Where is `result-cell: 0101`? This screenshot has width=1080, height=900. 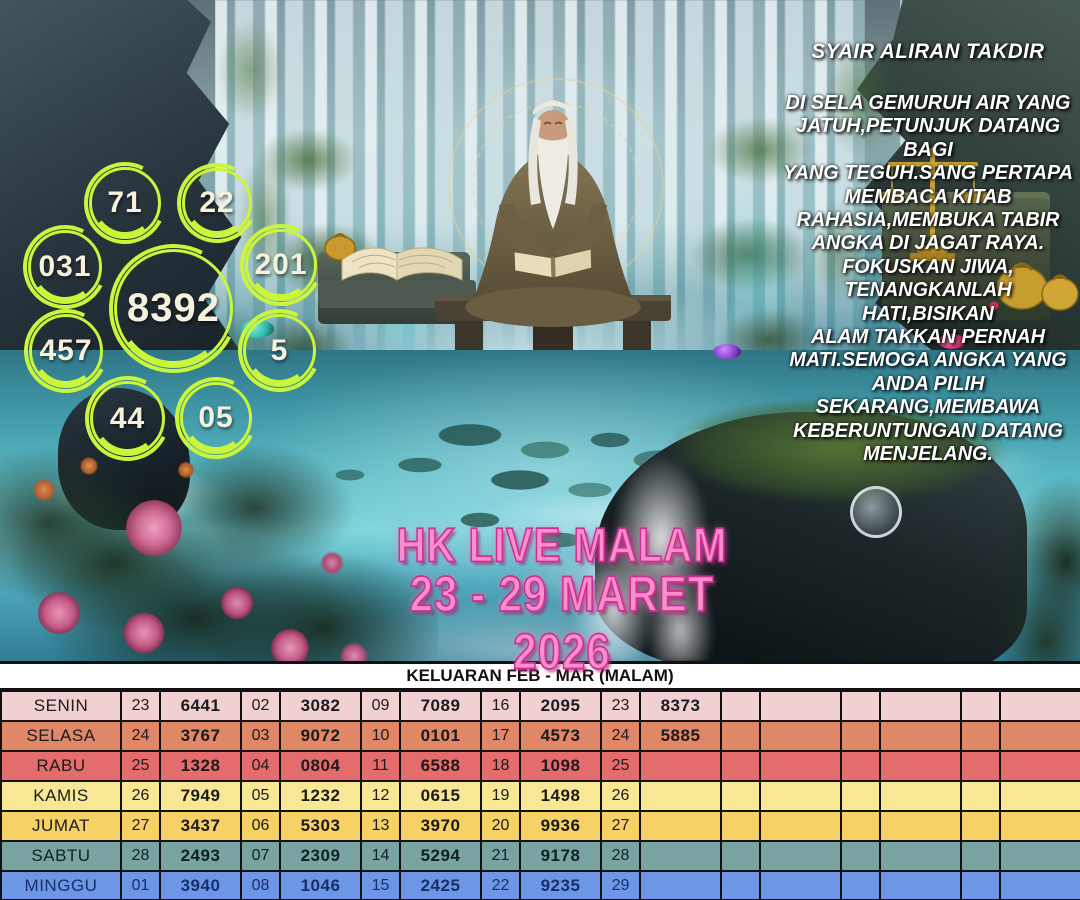
result-cell: 0101 is located at coordinates (440, 736).